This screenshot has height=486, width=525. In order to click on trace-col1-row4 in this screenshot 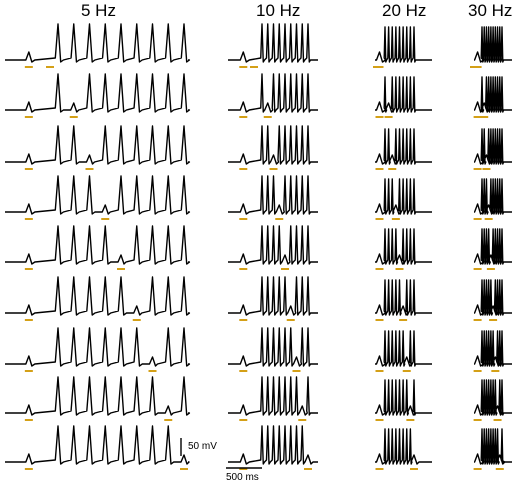, I will do `click(98, 197)`.